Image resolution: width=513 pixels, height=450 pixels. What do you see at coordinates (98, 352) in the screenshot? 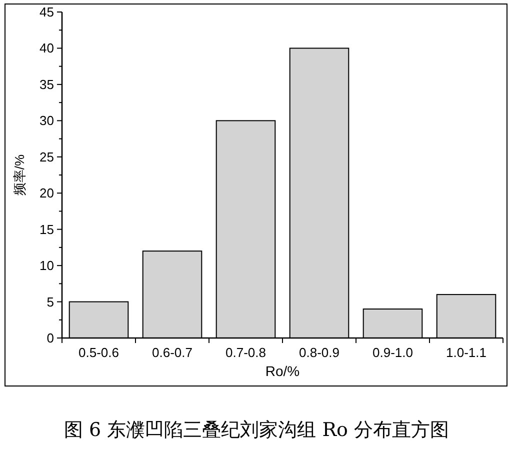
I see `x-tick-label: 0.5-0.6` at bounding box center [98, 352].